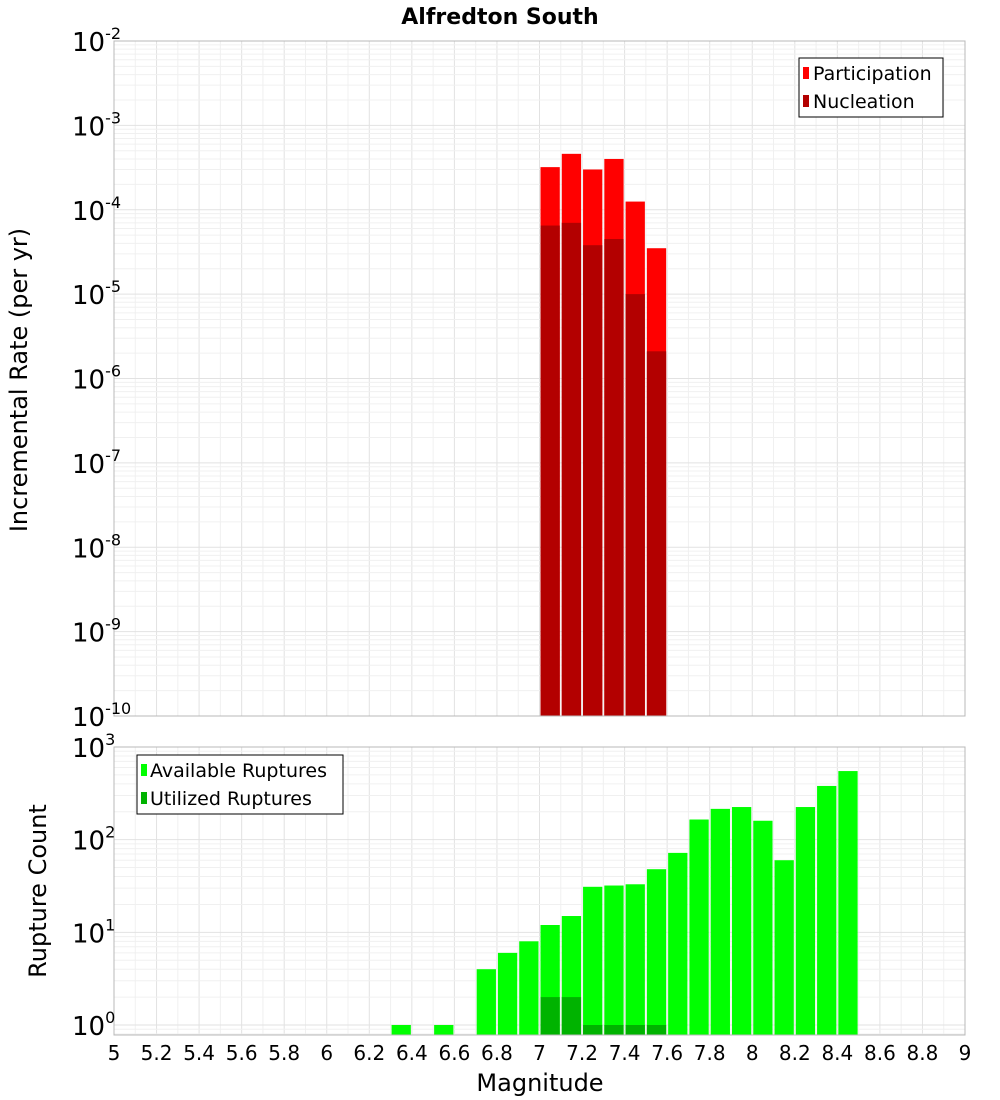  Describe the element at coordinates (96, 125) in the screenshot. I see `top-y-tick-label: 10⁻³` at that location.